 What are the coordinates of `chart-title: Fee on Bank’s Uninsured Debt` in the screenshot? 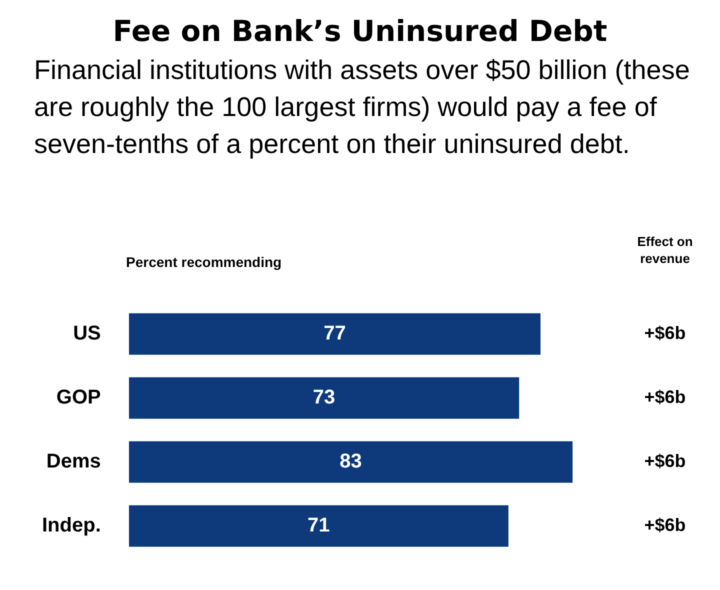 It's located at (360, 31).